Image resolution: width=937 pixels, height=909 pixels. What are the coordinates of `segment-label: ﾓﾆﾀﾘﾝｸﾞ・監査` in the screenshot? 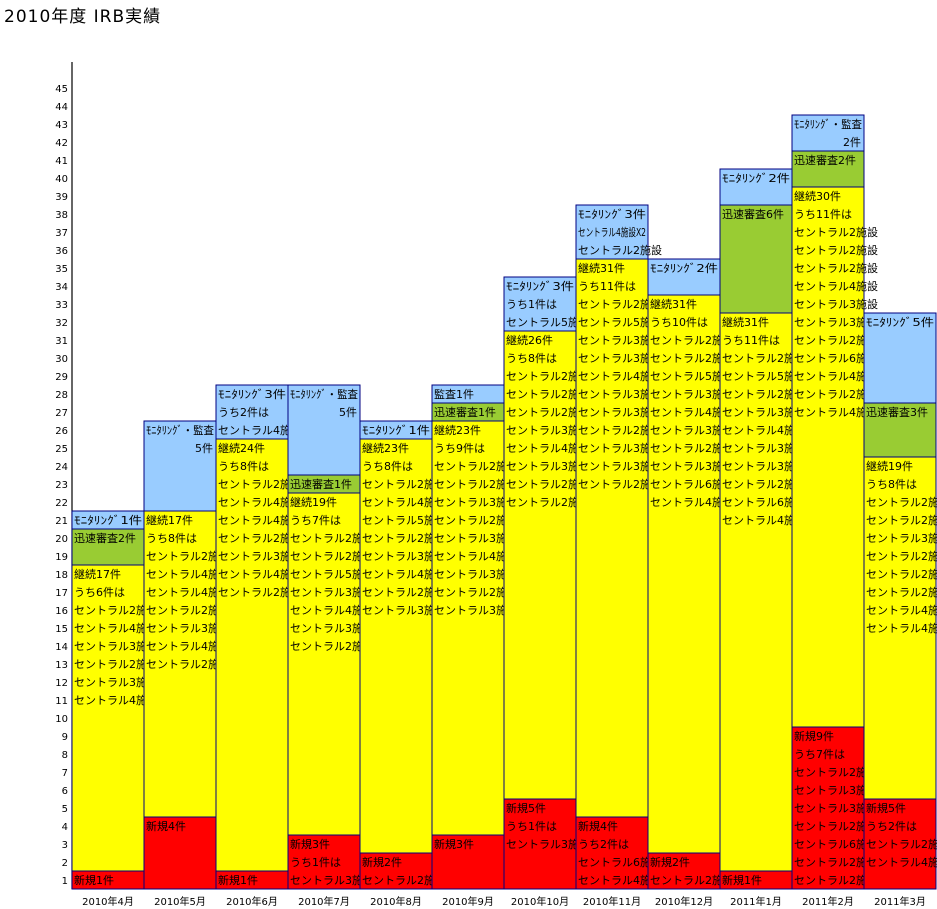 It's located at (180, 430).